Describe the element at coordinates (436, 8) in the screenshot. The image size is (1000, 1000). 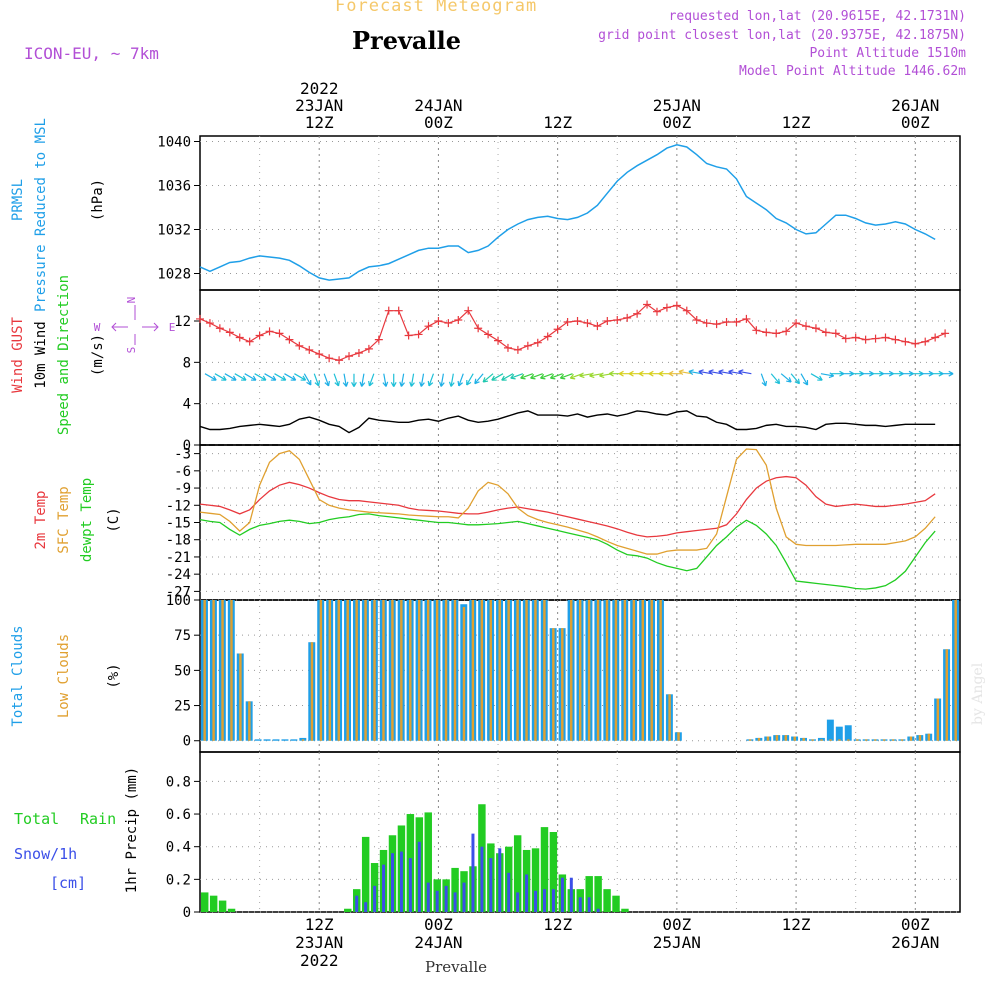
I see `chart-title: Forecast Meteogram` at that location.